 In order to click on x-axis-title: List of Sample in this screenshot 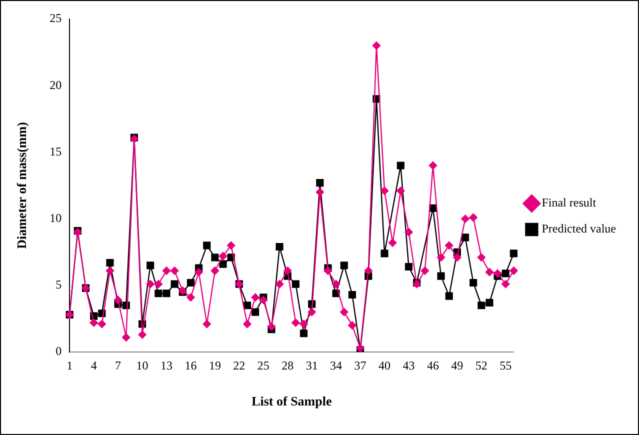, I will do `click(292, 401)`.